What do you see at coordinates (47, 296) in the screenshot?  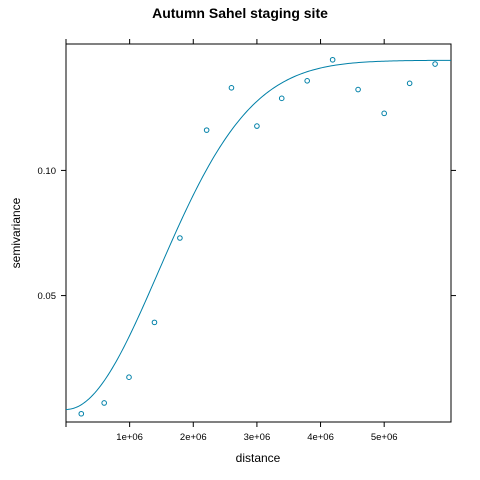 I see `y-tick-label: 0.05` at bounding box center [47, 296].